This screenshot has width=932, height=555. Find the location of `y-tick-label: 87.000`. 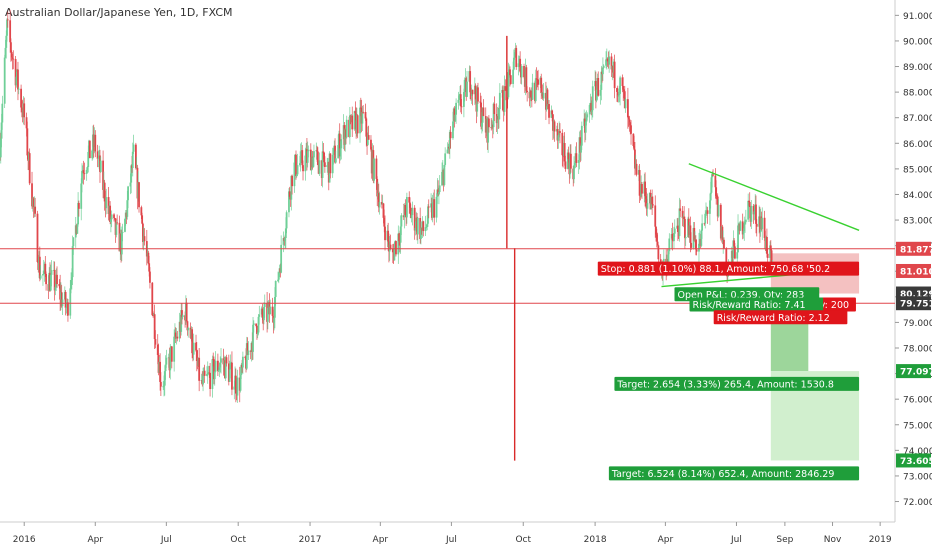

y-tick-label: 87.000 is located at coordinates (917, 119).